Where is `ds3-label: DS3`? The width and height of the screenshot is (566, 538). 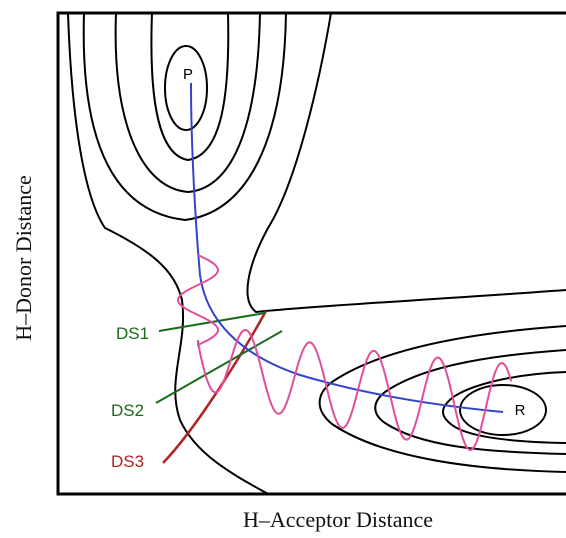
ds3-label: DS3 is located at coordinates (127, 461).